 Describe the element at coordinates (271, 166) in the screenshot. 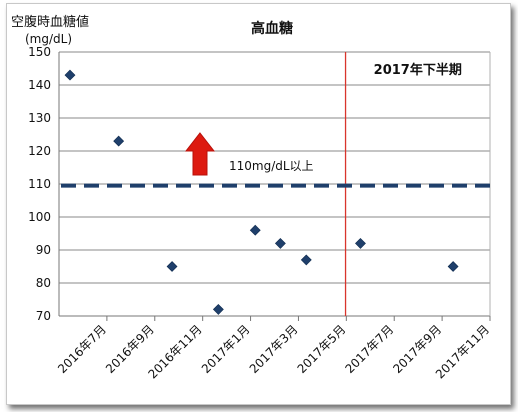

I see `threshold-label: 110mg/dL以上` at that location.